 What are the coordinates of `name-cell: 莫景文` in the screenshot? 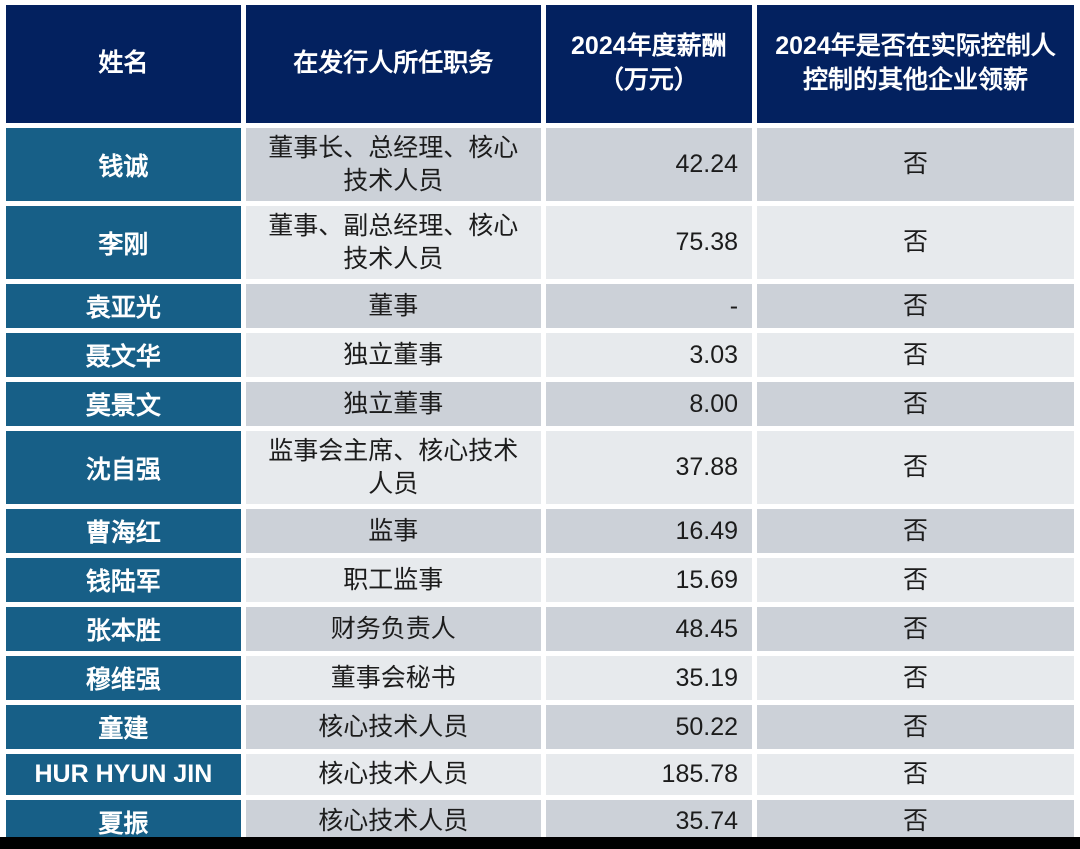 It's located at (123, 404).